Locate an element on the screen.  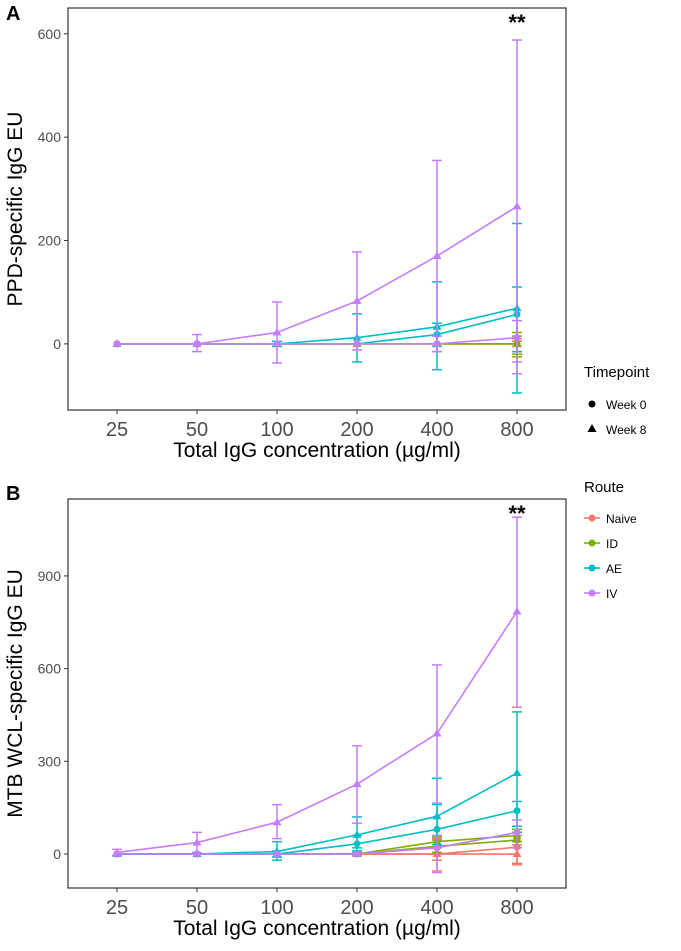
legend-label: Naive is located at coordinates (621, 519).